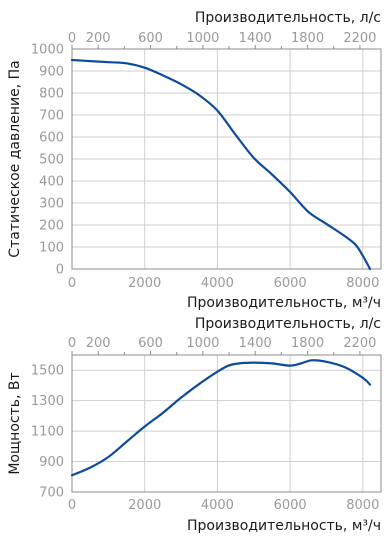 The width and height of the screenshot is (387, 540). What do you see at coordinates (72, 505) in the screenshot?
I see `power-x-tick-label: 0` at bounding box center [72, 505].